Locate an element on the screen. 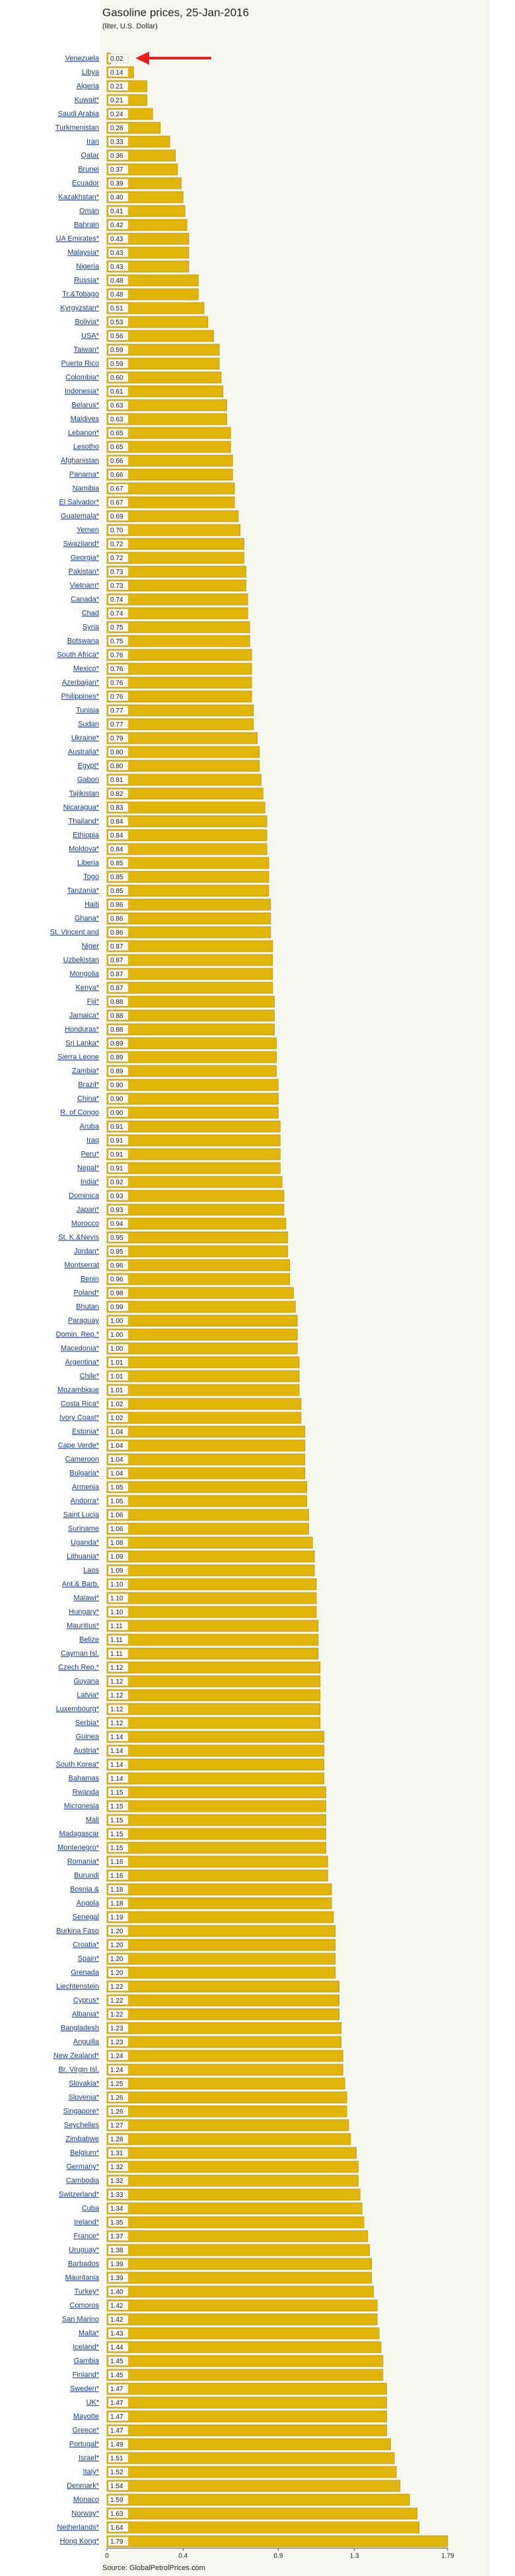 This screenshot has height=2576, width=515. category-label: Lesotho is located at coordinates (86, 447).